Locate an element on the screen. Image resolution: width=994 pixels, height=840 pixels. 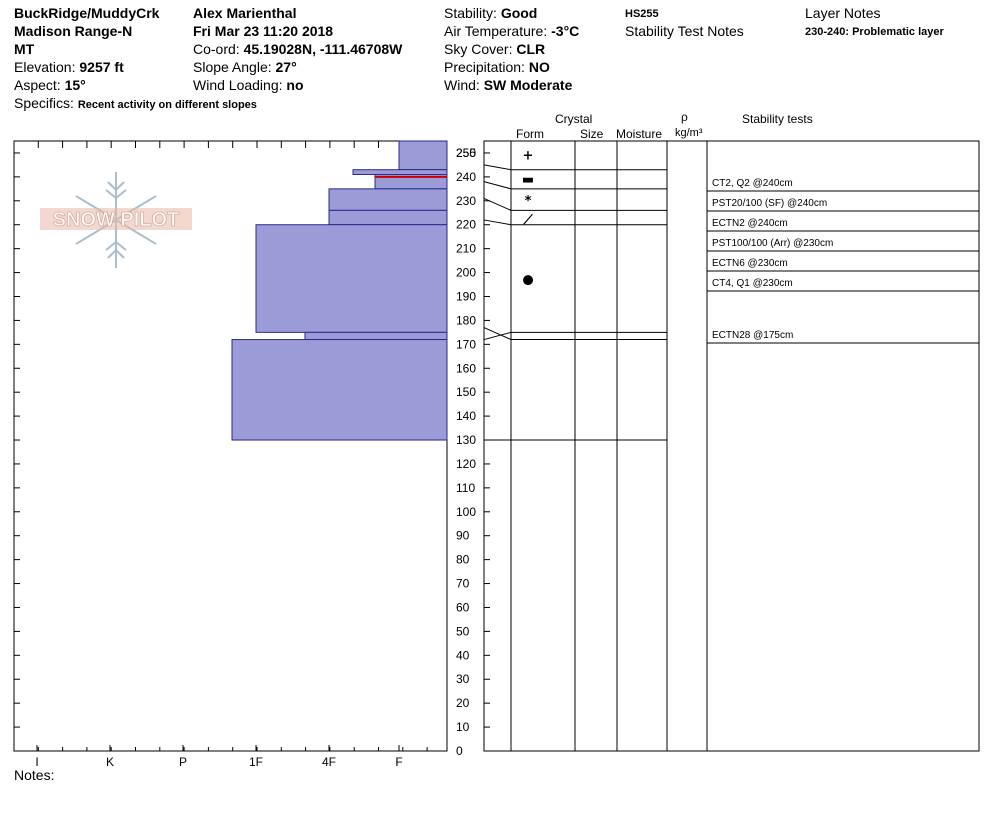
depth-tick-label: 30 is located at coordinates (463, 679).